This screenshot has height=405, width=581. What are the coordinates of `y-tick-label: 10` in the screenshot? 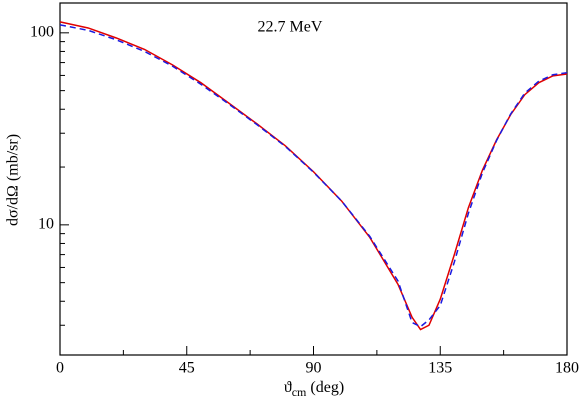 It's located at (46, 224).